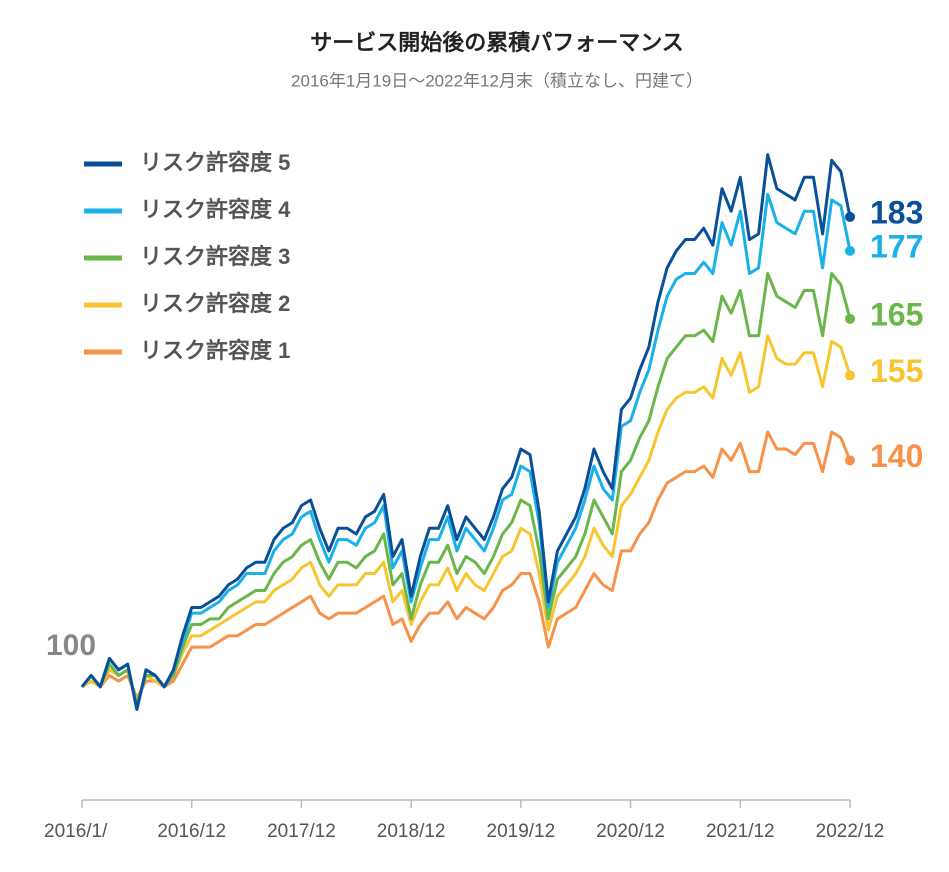 The height and width of the screenshot is (872, 949). I want to click on x-tick-label: 2019/12, so click(521, 831).